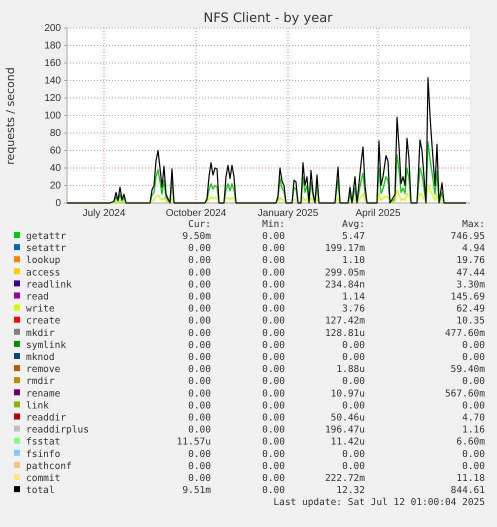  What do you see at coordinates (193, 442) in the screenshot?
I see `text: 11.57u` at bounding box center [193, 442].